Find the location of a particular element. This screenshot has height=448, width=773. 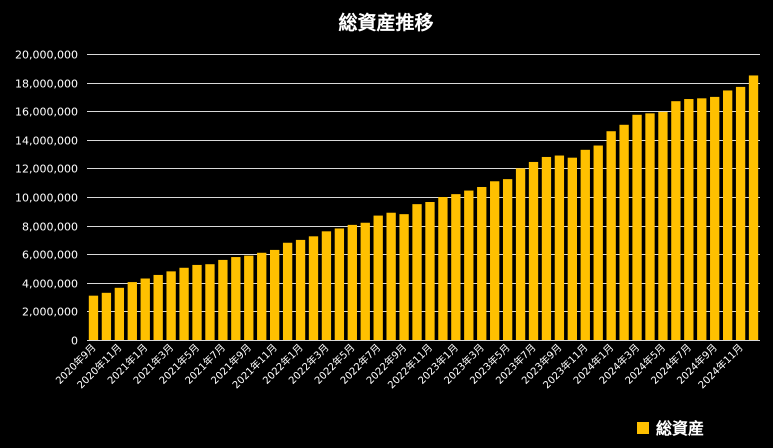

y-tick-label: 14,000,000 is located at coordinates (46, 141).